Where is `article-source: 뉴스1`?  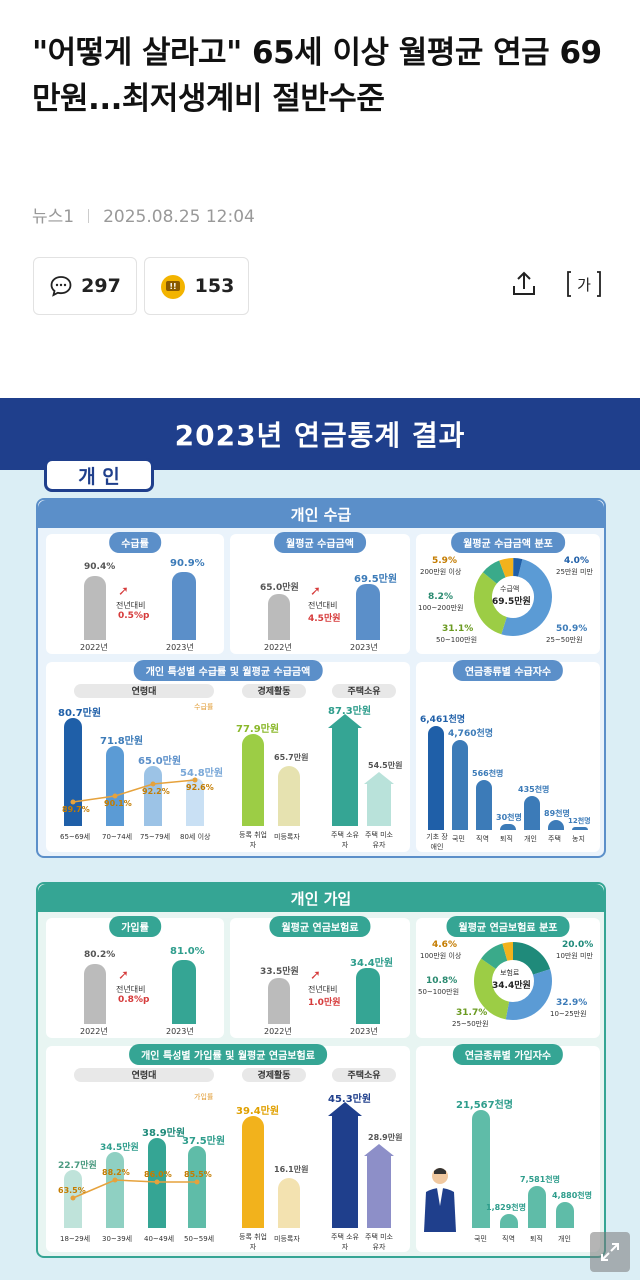
article-source: 뉴스1 is located at coordinates (53, 217).